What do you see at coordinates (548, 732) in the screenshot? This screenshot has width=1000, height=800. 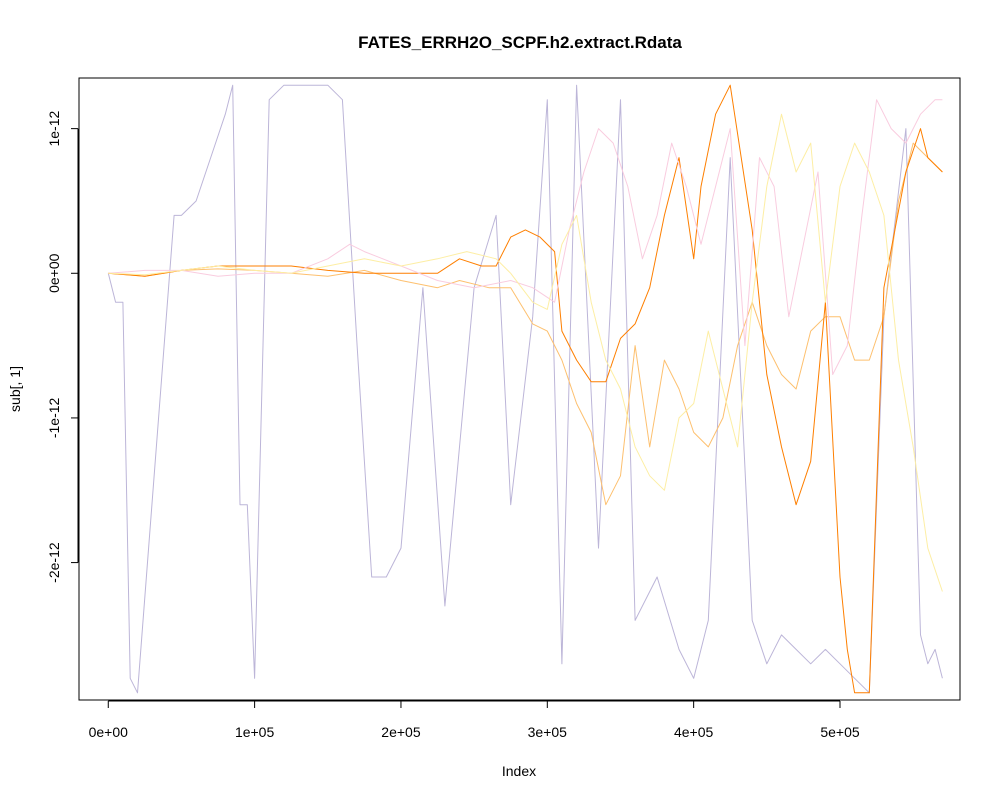 I see `x-tick-label: 3e+05` at bounding box center [548, 732].